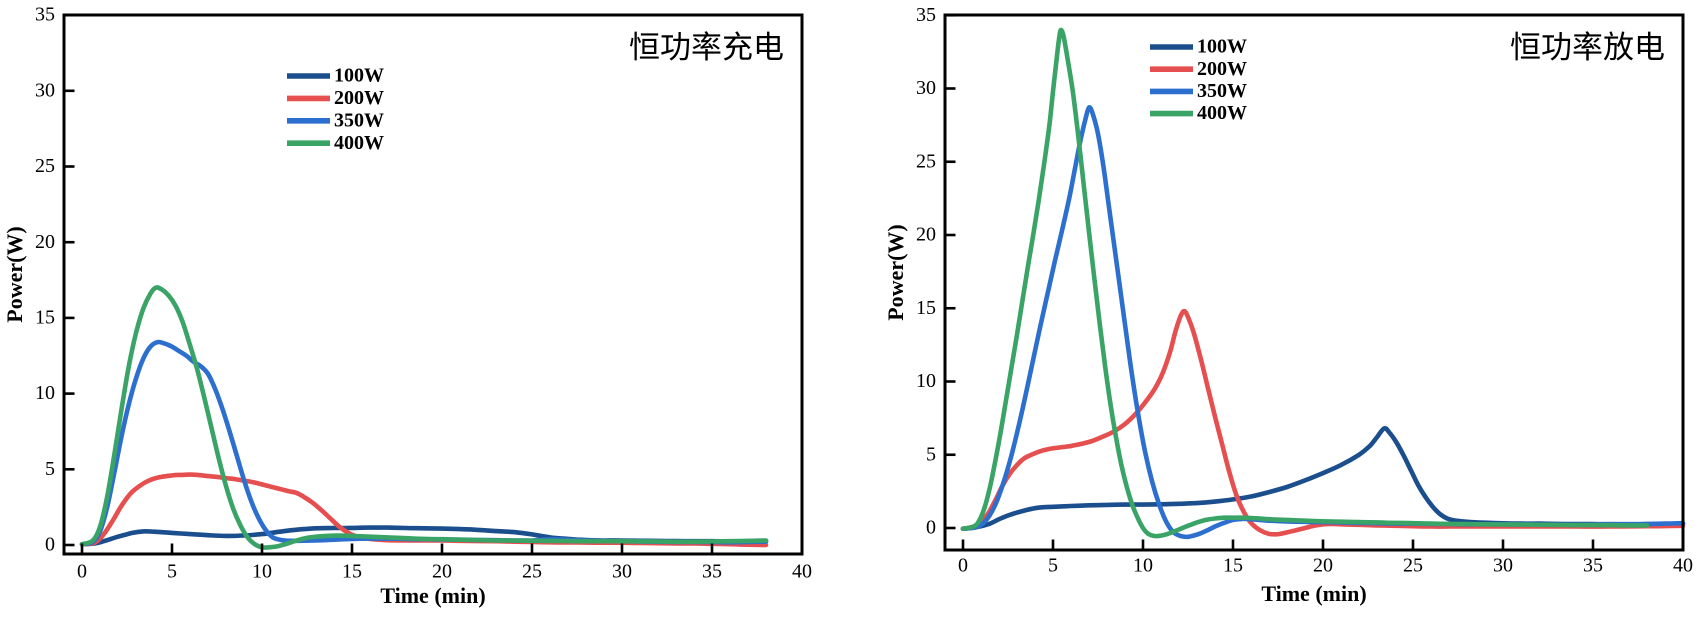 This screenshot has width=1700, height=625. What do you see at coordinates (424, 443) in the screenshot?
I see `curve-350w` at bounding box center [424, 443].